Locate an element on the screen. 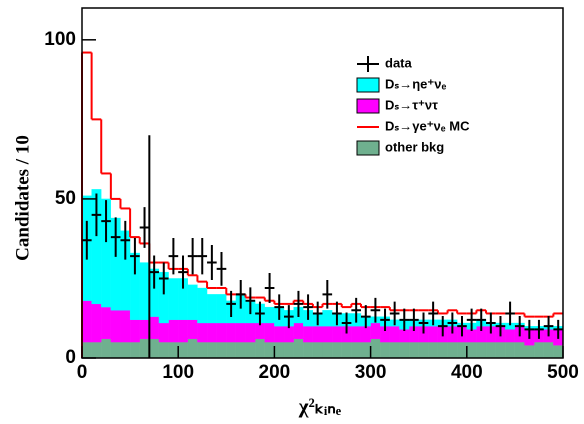 This screenshot has height=424, width=584. legend-label: Dₛ→ηe⁺νₑ is located at coordinates (416, 83).